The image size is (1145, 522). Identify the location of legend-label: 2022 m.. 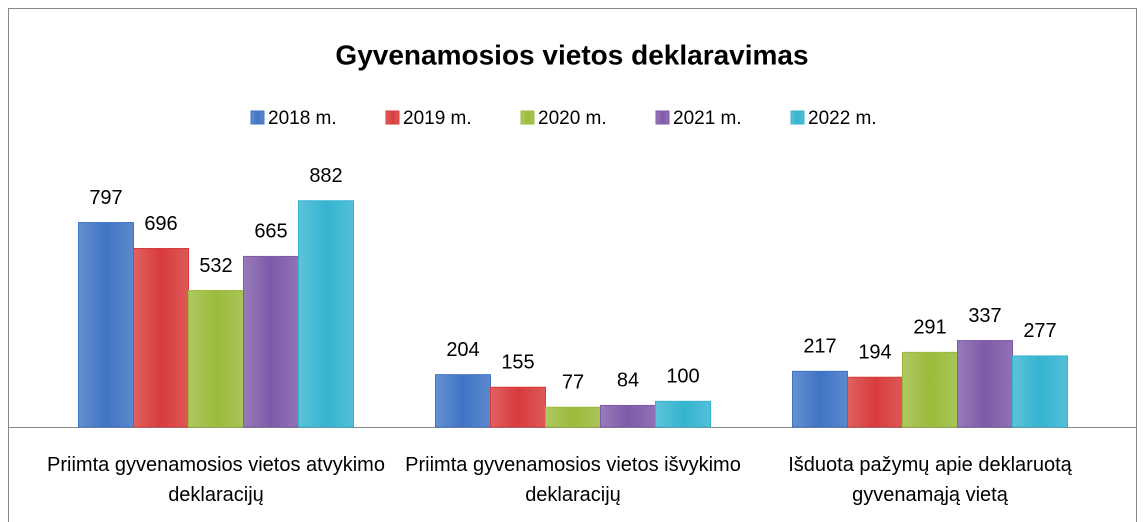
(842, 118).